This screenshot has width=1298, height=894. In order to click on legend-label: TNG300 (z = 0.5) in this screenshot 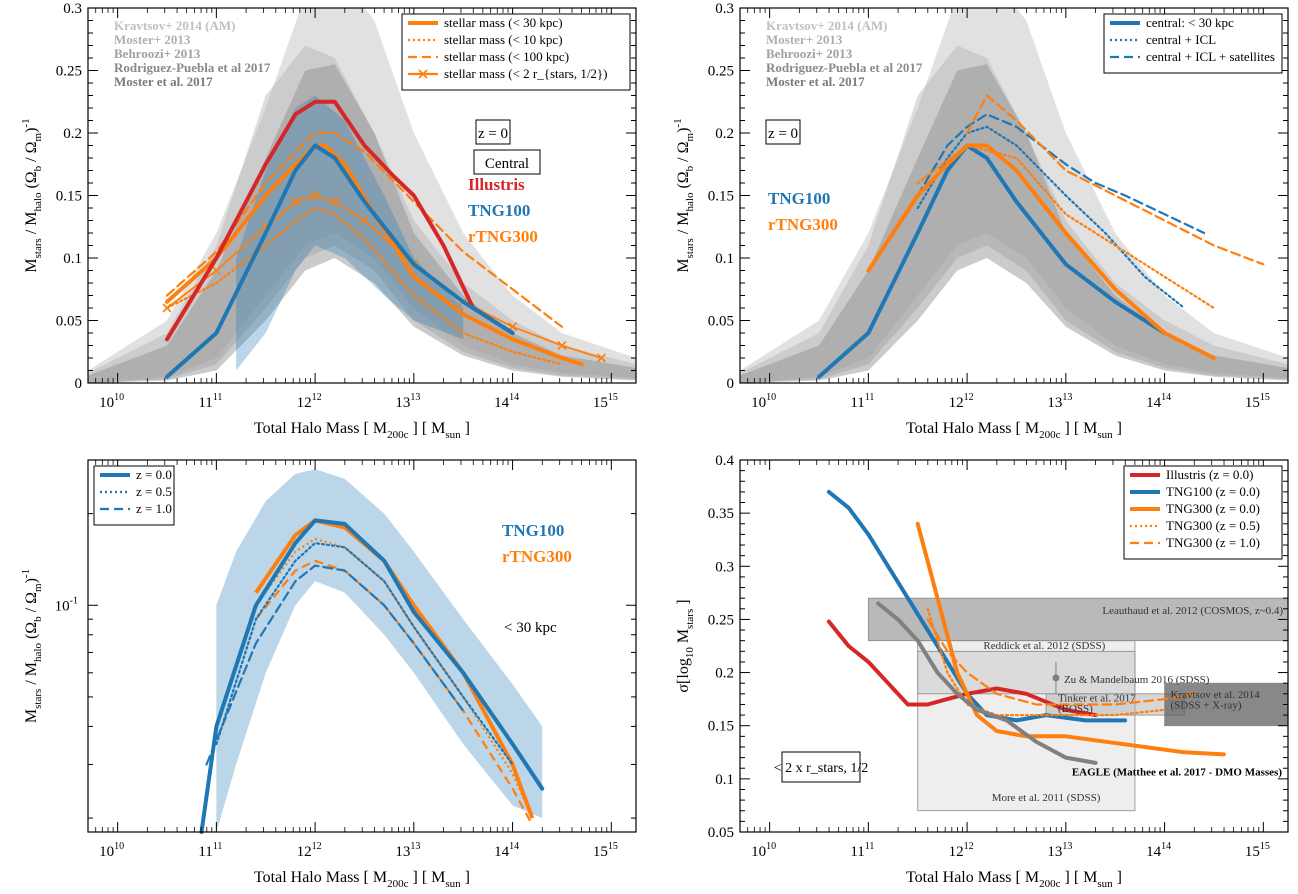, I will do `click(1213, 525)`.